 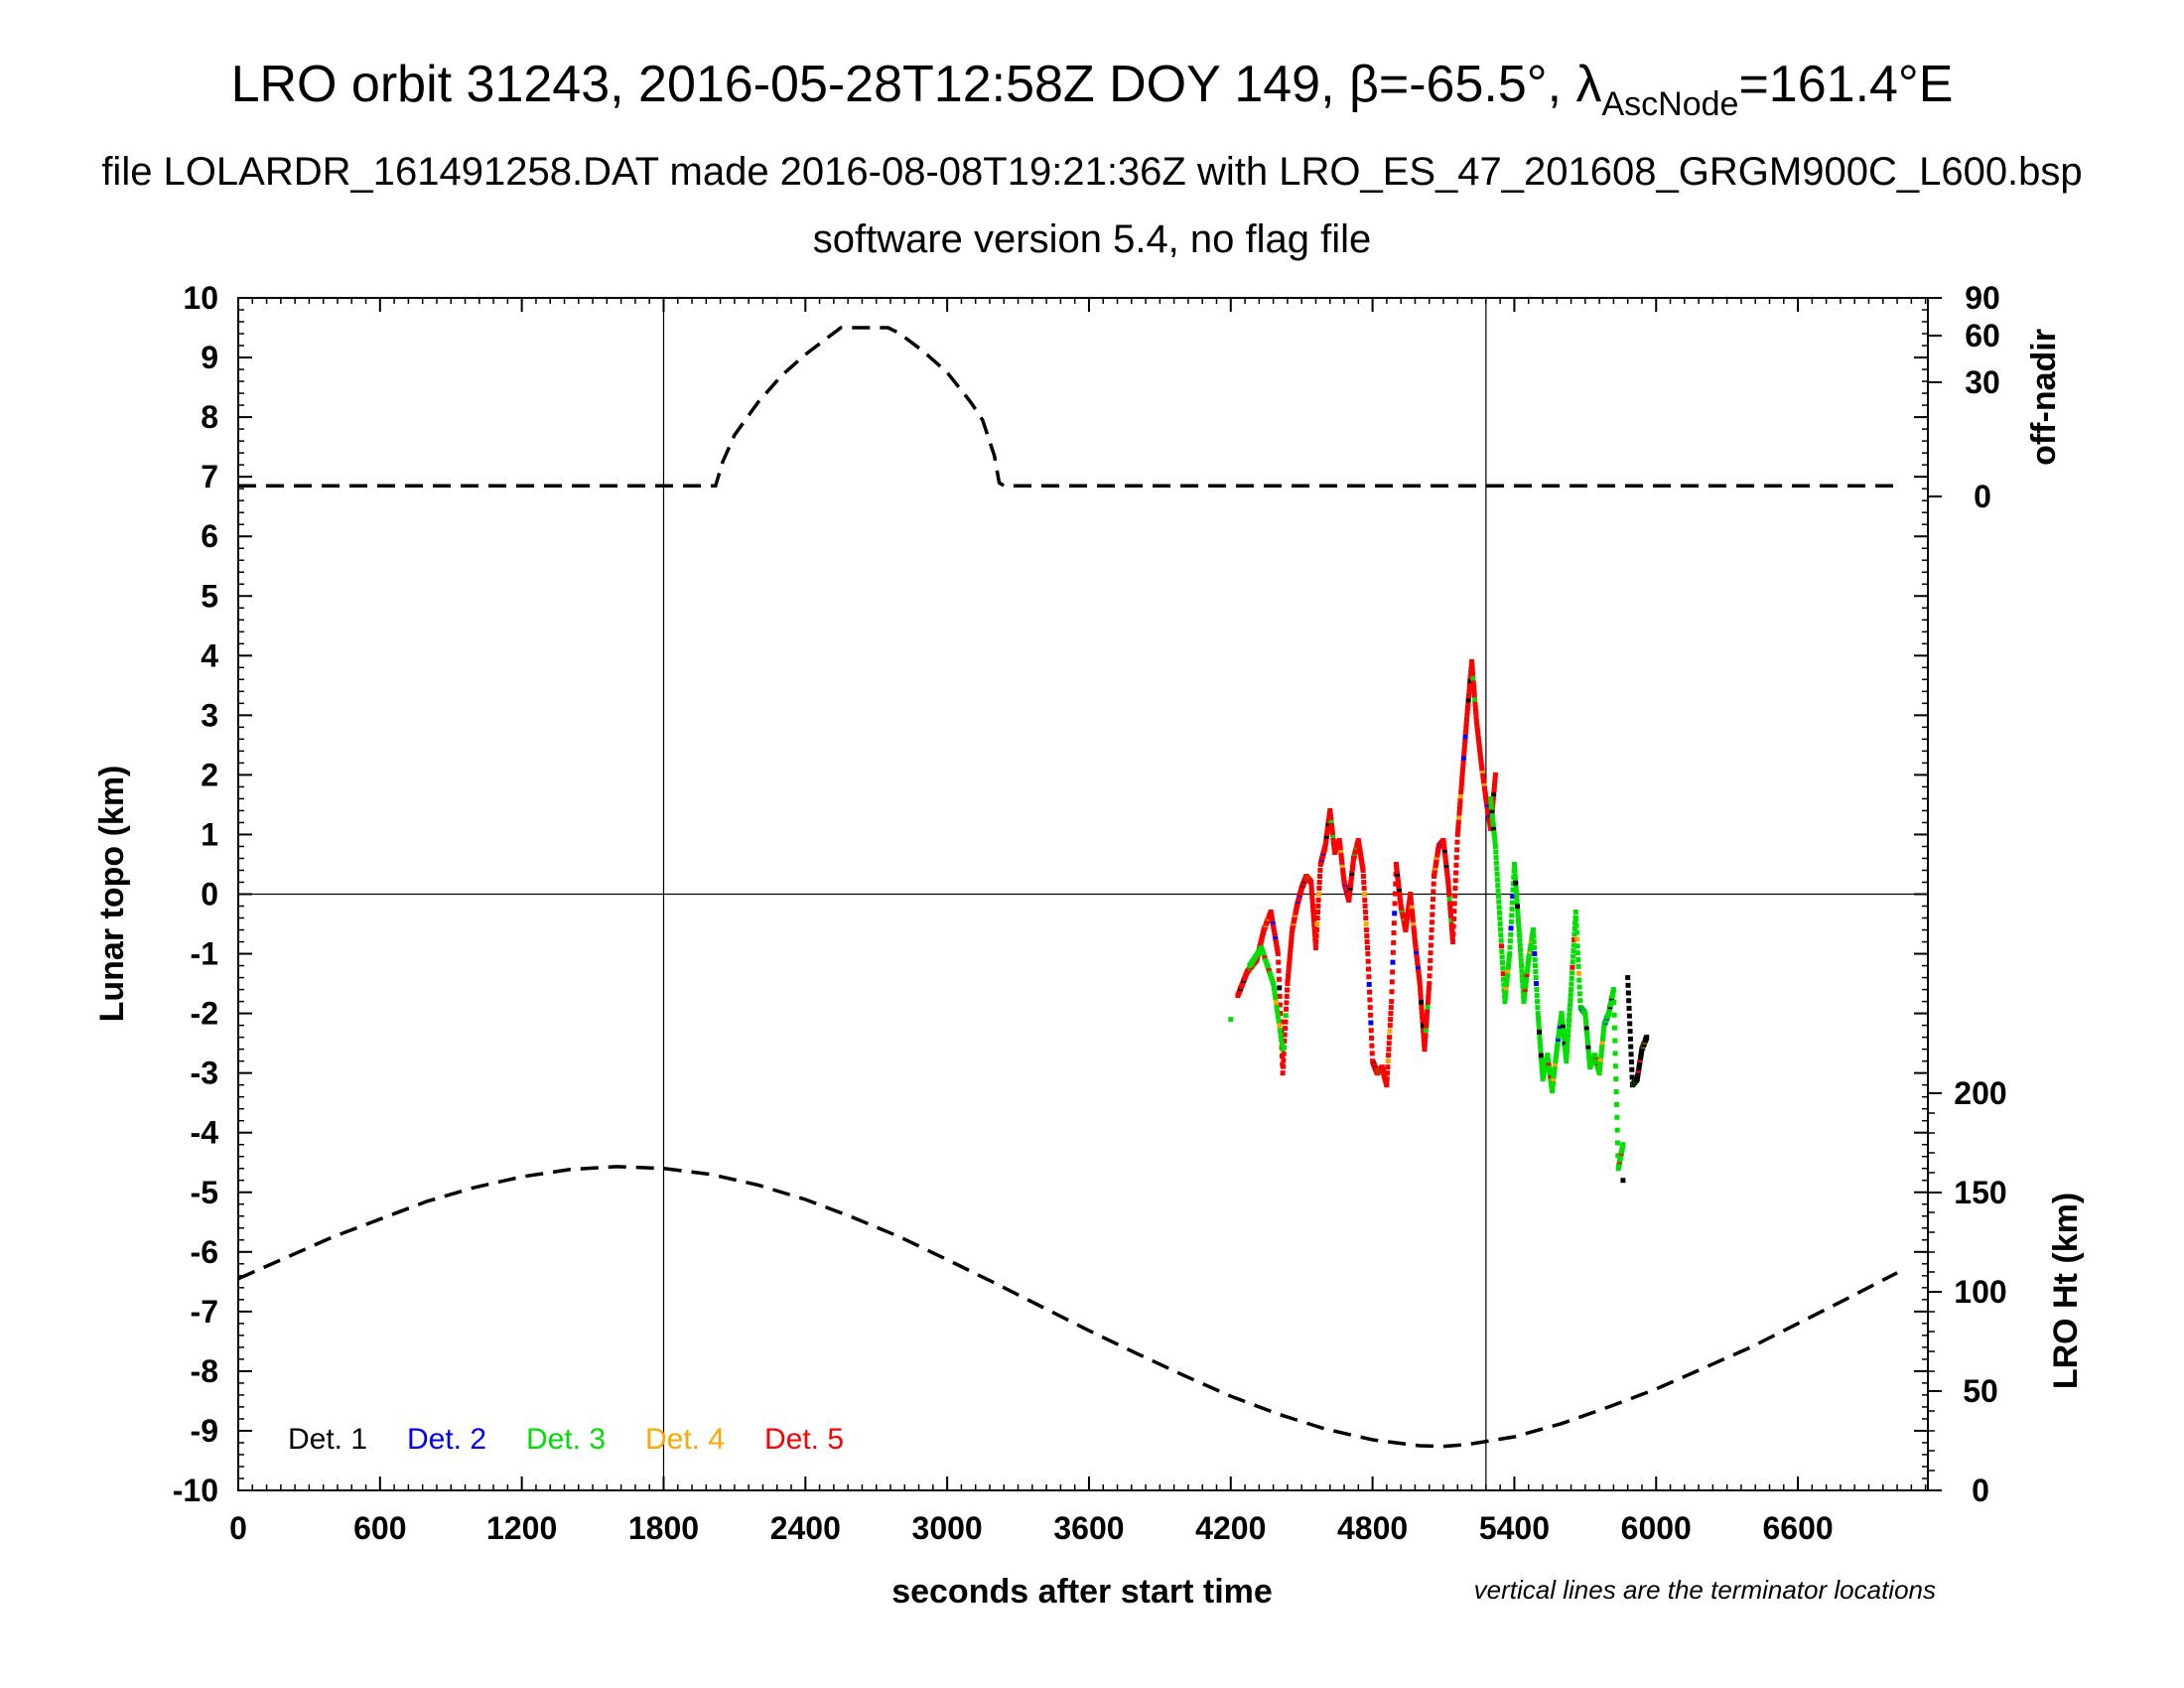 I want to click on y-tick-label: 1, so click(x=209, y=834).